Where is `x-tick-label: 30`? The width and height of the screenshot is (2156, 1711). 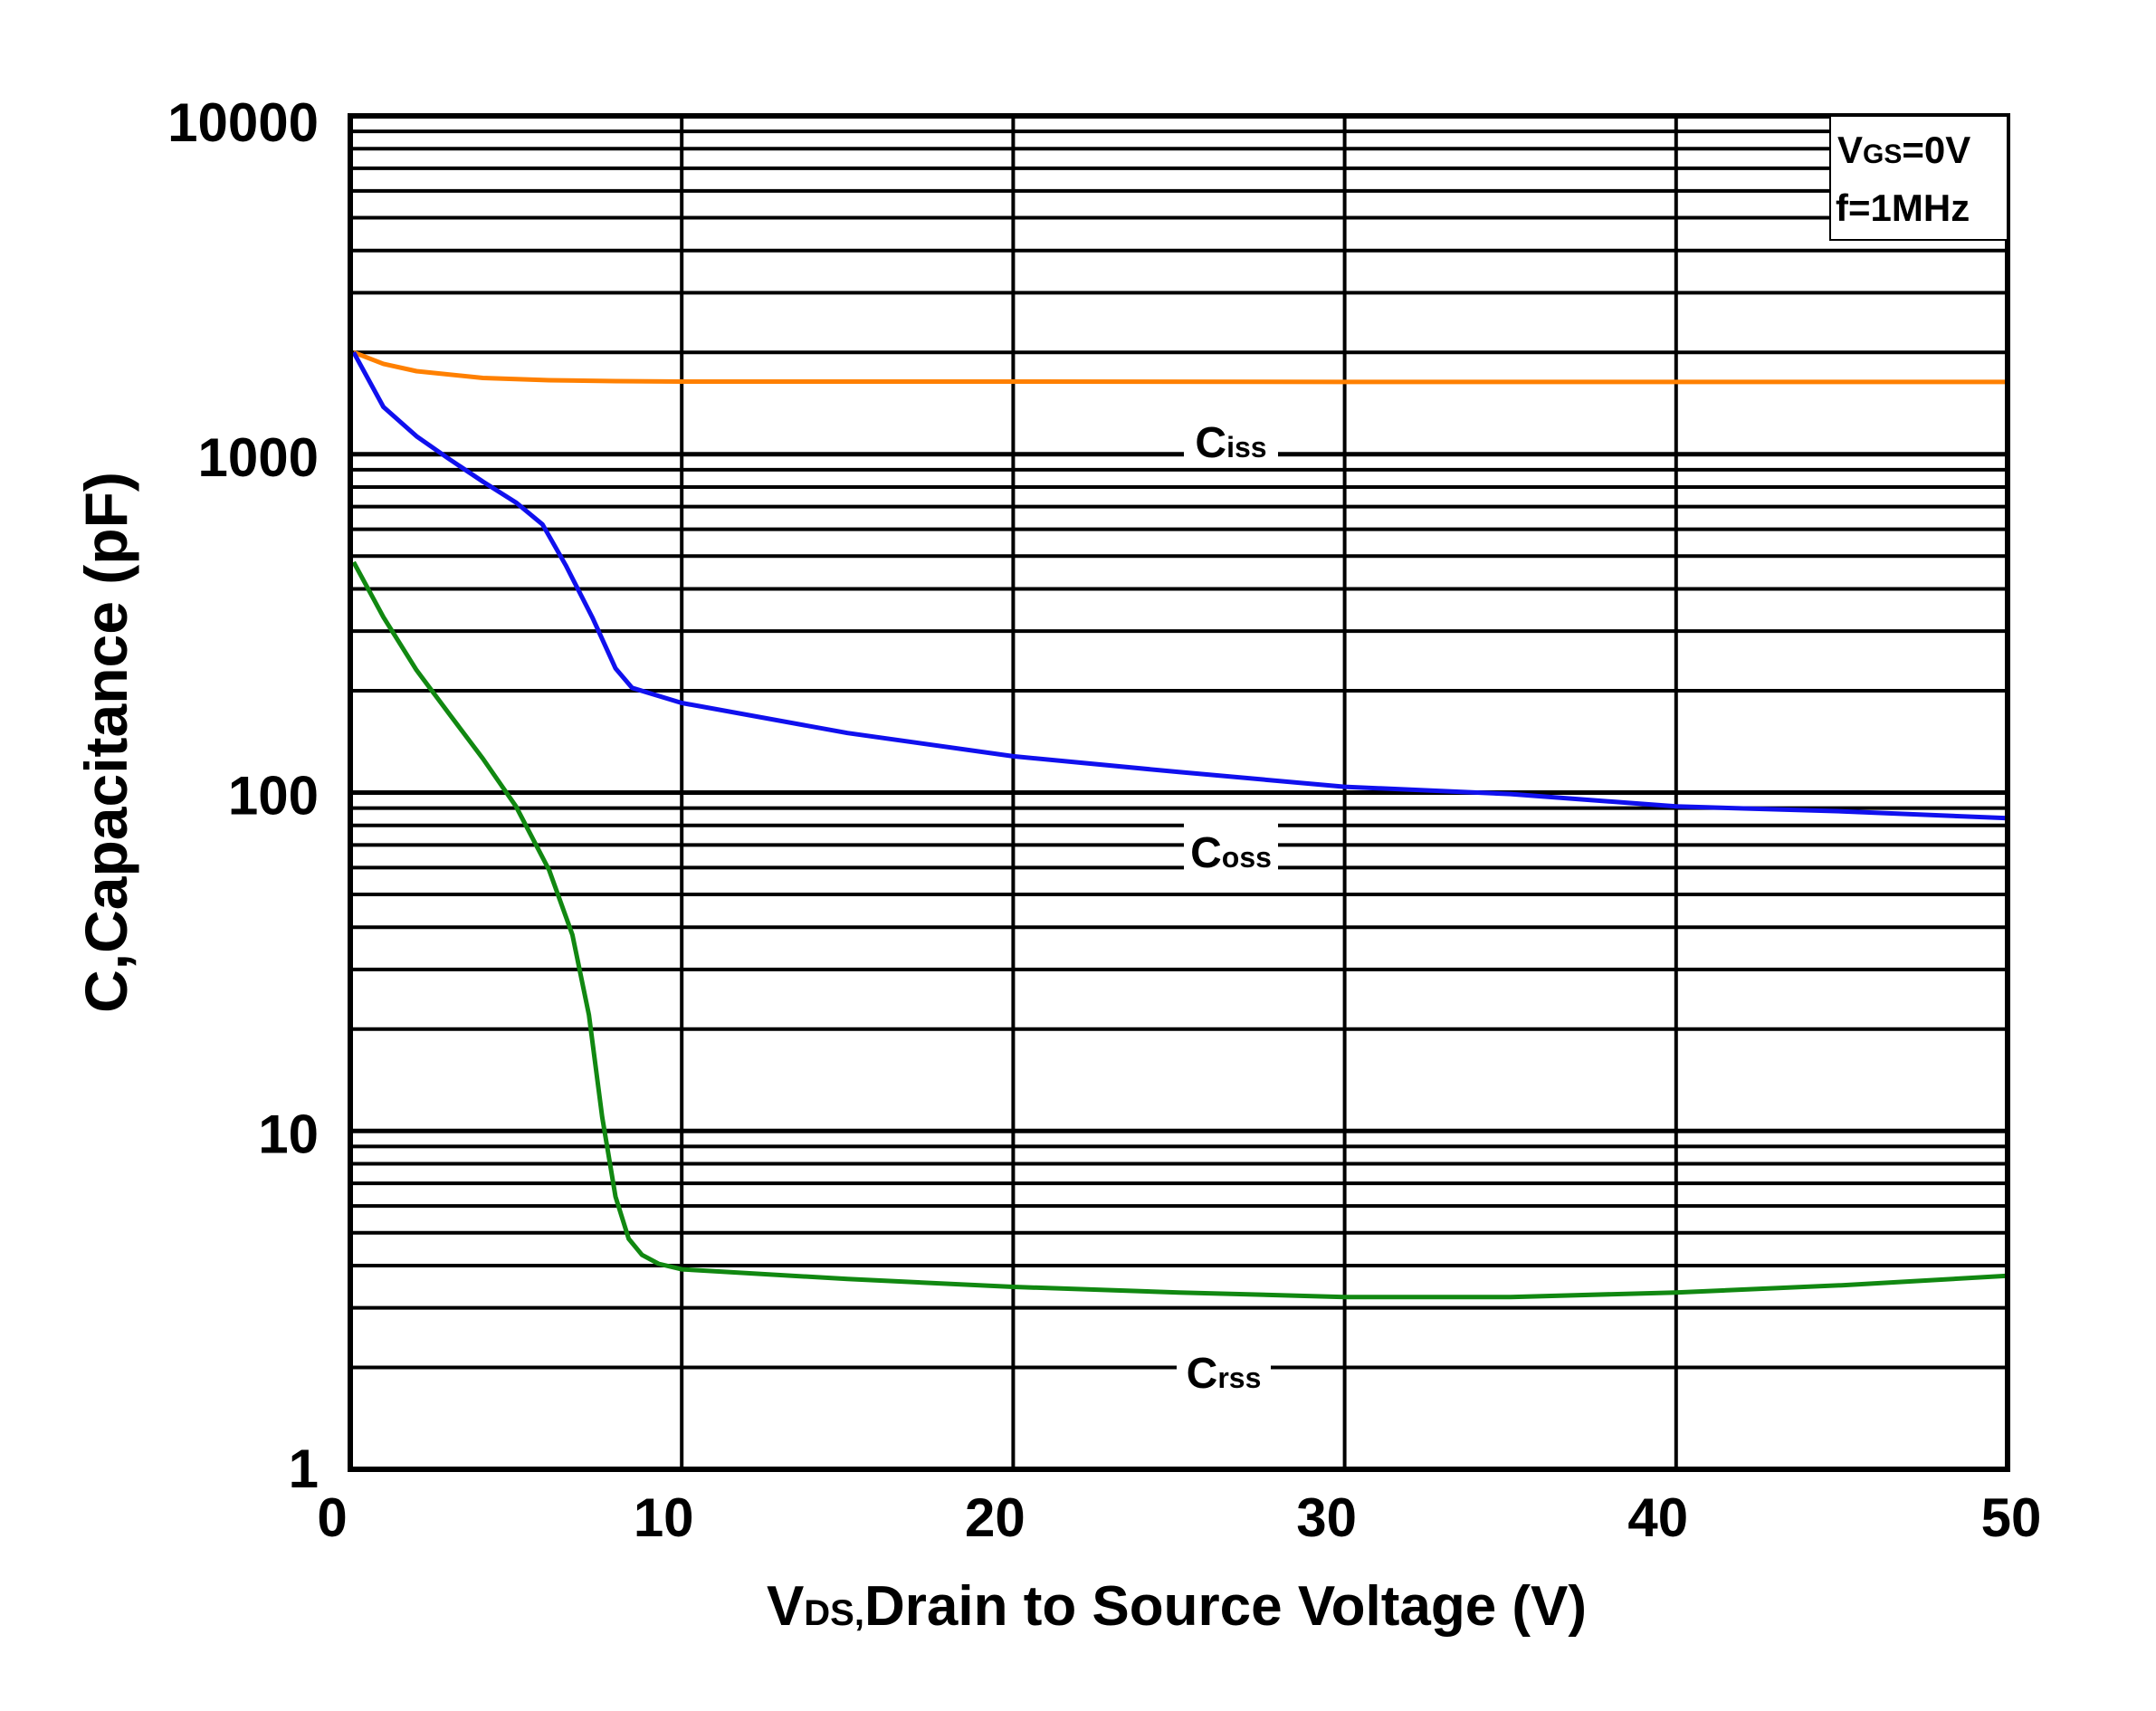 x-tick-label: 30 is located at coordinates (1326, 1517).